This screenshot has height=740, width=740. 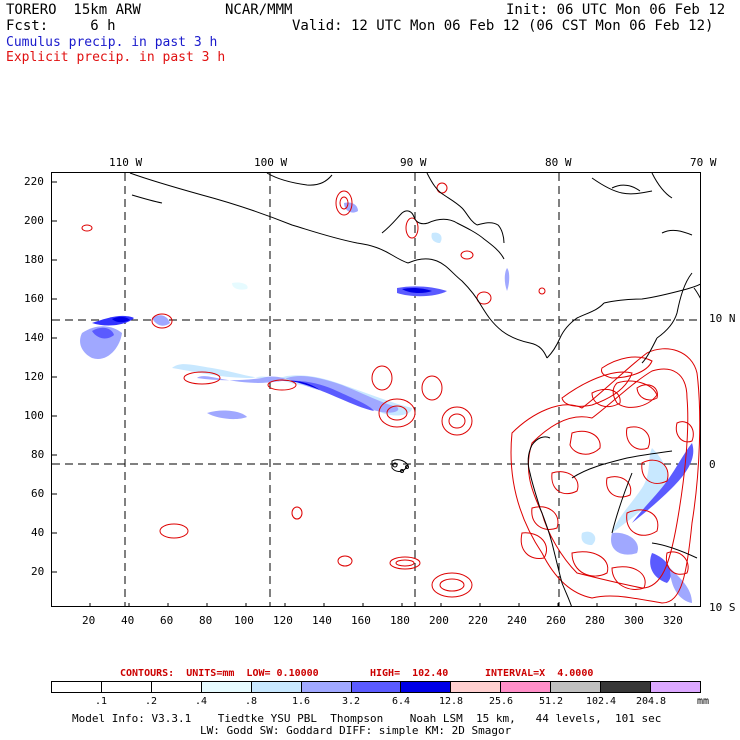 What do you see at coordinates (38, 493) in the screenshot?
I see `y-tick-label: 60` at bounding box center [38, 493].